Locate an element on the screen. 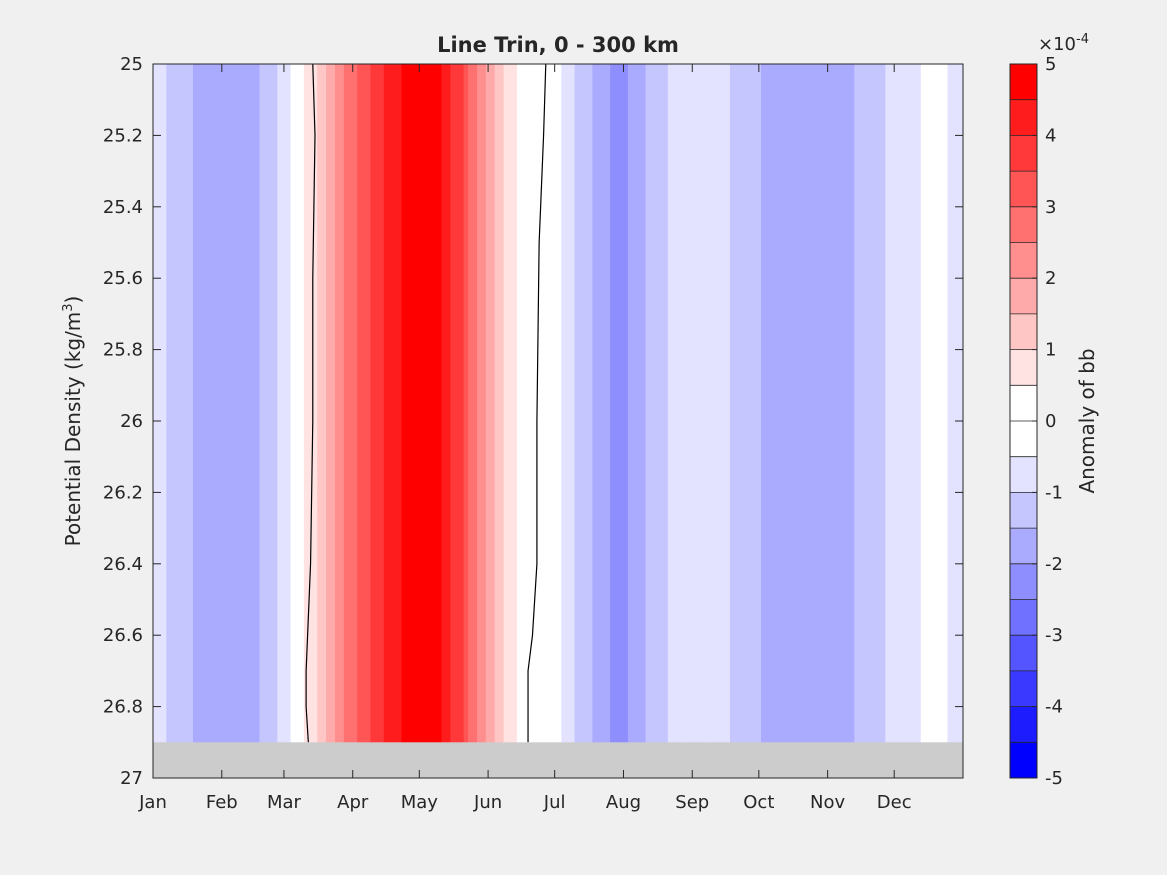 The height and width of the screenshot is (875, 1167). x-tick-label: Apr is located at coordinates (353, 802).